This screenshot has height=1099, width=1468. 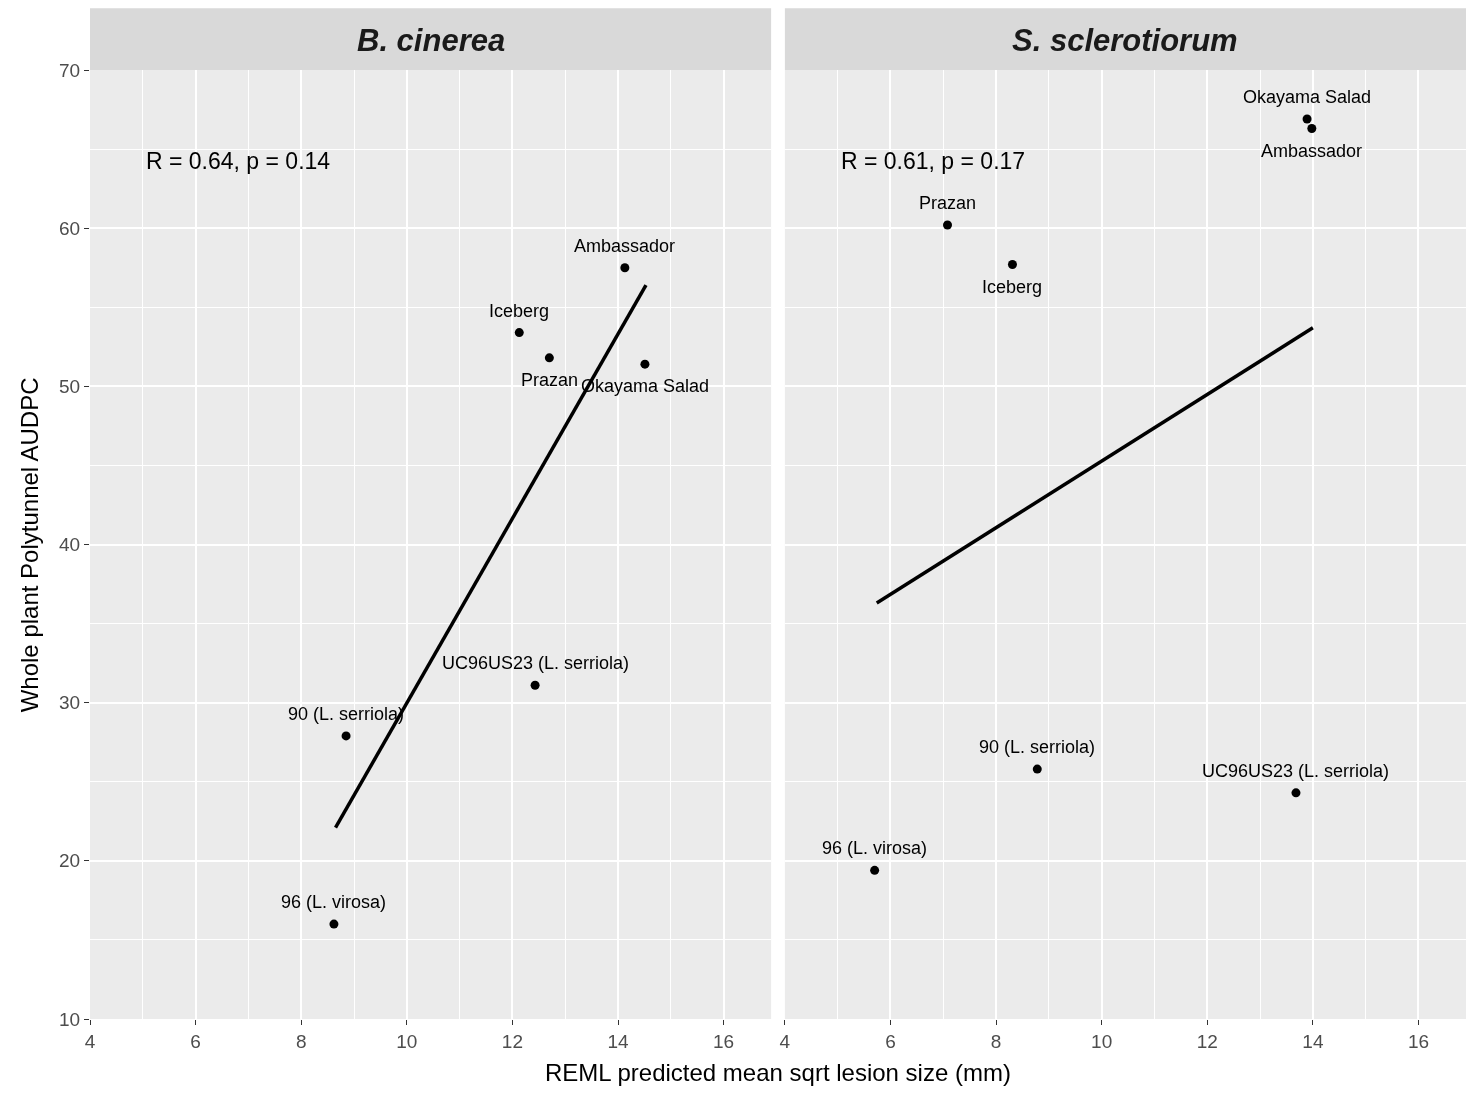 What do you see at coordinates (431, 40) in the screenshot?
I see `chart-title: B. cinerea` at bounding box center [431, 40].